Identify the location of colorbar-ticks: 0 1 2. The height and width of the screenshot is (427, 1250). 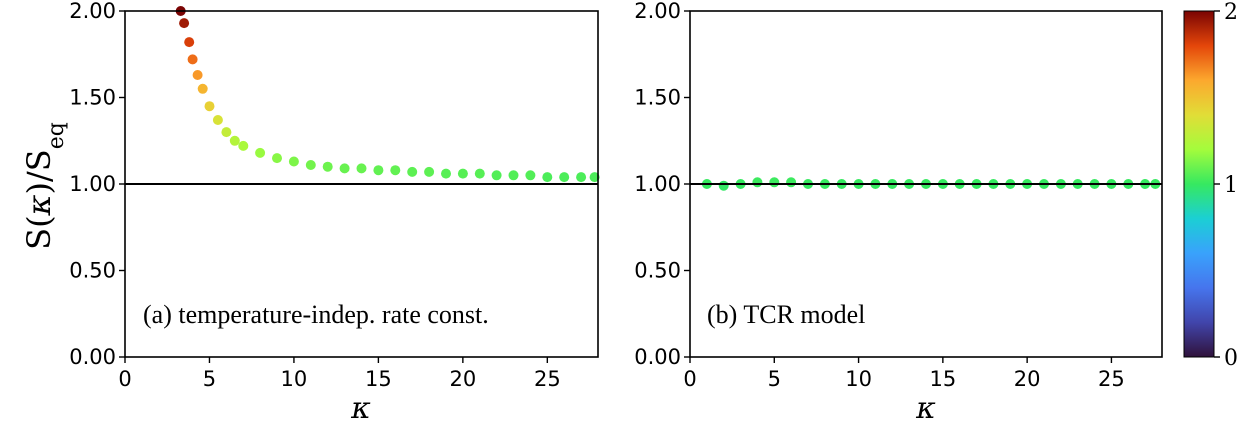
(1226, 185).